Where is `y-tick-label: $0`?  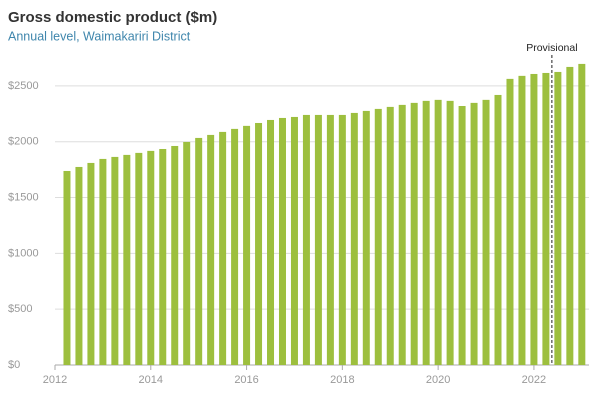
y-tick-label: $0 is located at coordinates (14, 365).